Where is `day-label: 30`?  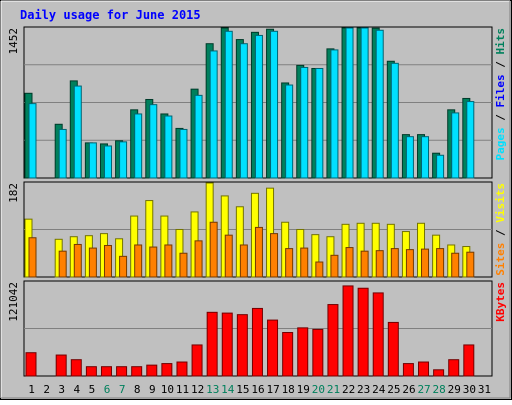 day-label: 30 is located at coordinates (469, 389).